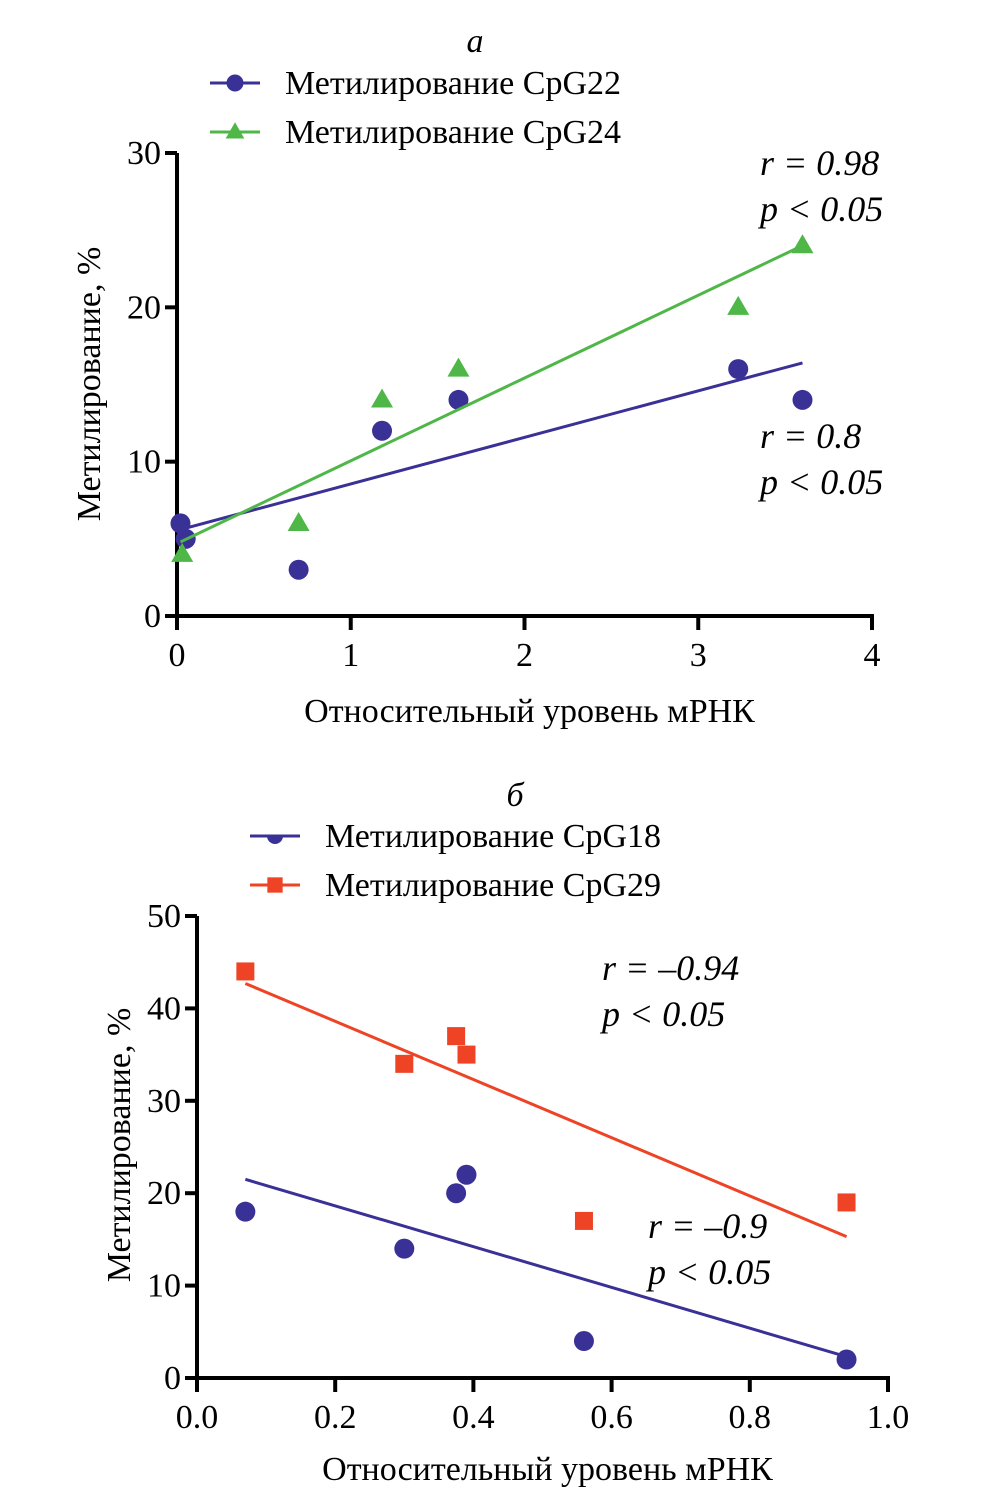 Image resolution: width=1004 pixels, height=1506 pixels. What do you see at coordinates (524, 655) in the screenshot?
I see `x-tick-label: 2` at bounding box center [524, 655].